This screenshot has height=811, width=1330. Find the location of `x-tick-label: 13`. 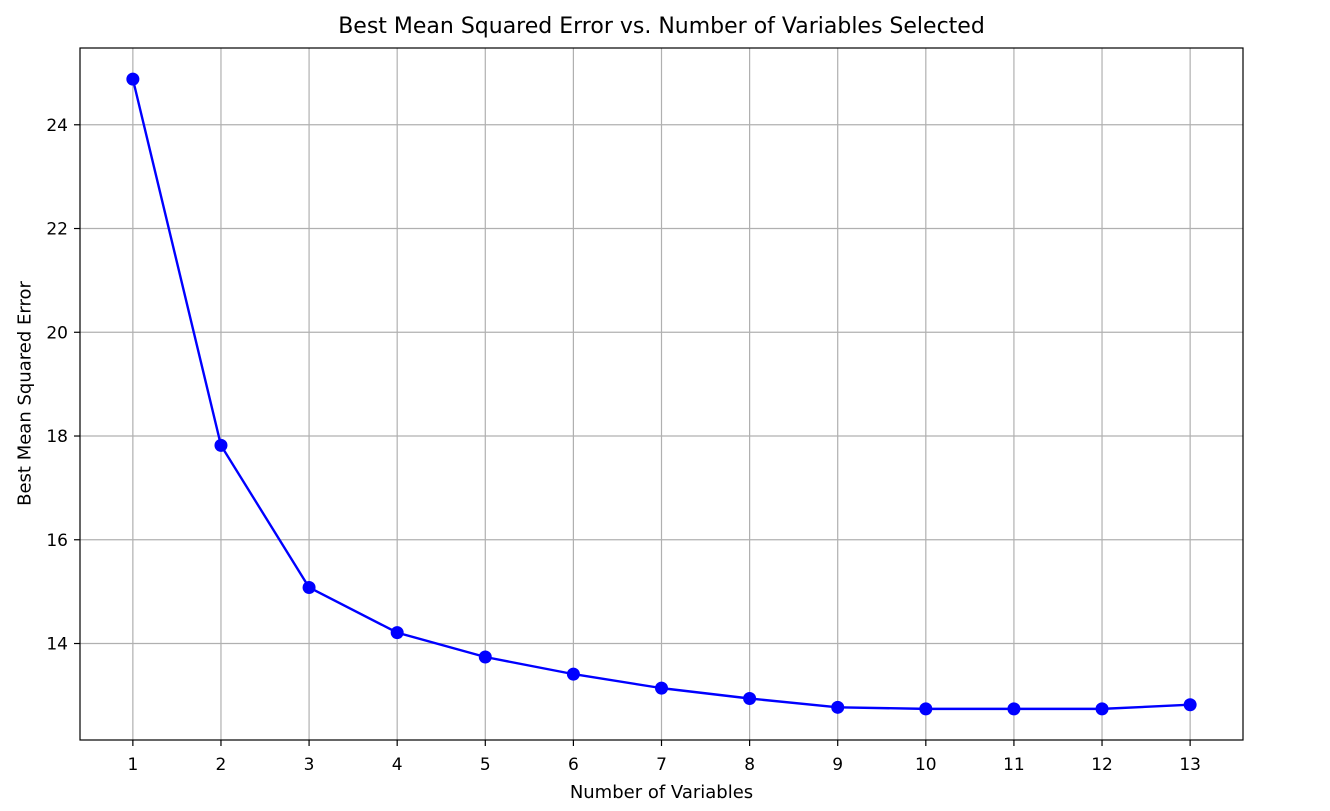

x-tick-label: 13 is located at coordinates (1190, 765).